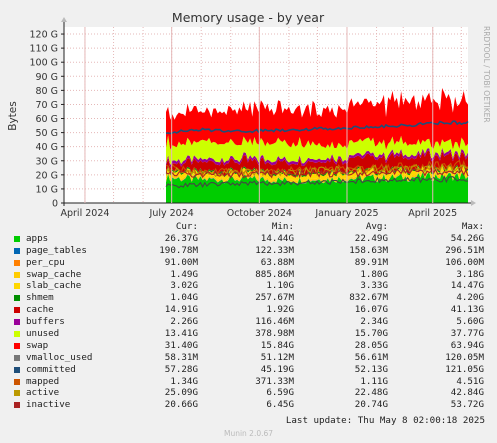 Image resolution: width=497 pixels, height=443 pixels. What do you see at coordinates (251, 227) in the screenshot?
I see `legend-header: Cur: Min: Avg: Max:` at bounding box center [251, 227].